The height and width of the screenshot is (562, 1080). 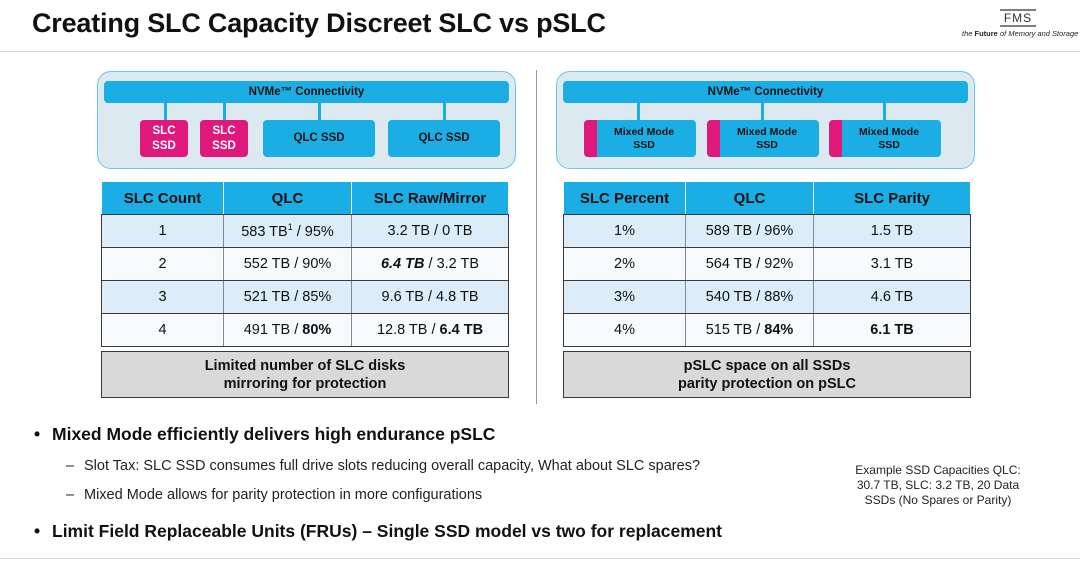 What do you see at coordinates (430, 264) in the screenshot?
I see `table-cell: 6.4 TB / 3.2 TB` at bounding box center [430, 264].